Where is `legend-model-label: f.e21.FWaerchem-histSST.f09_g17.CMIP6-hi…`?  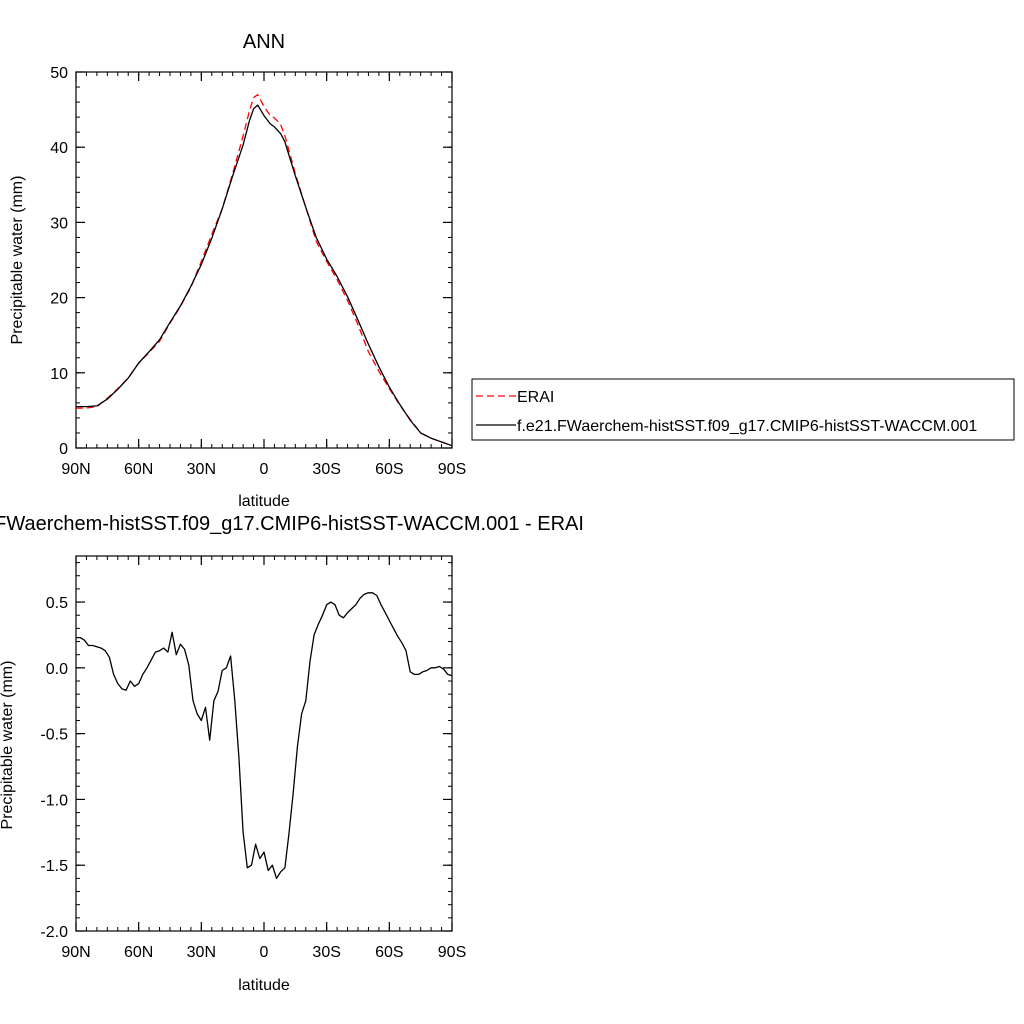 legend-model-label: f.e21.FWaerchem-histSST.f09_g17.CMIP6-hi… is located at coordinates (747, 426).